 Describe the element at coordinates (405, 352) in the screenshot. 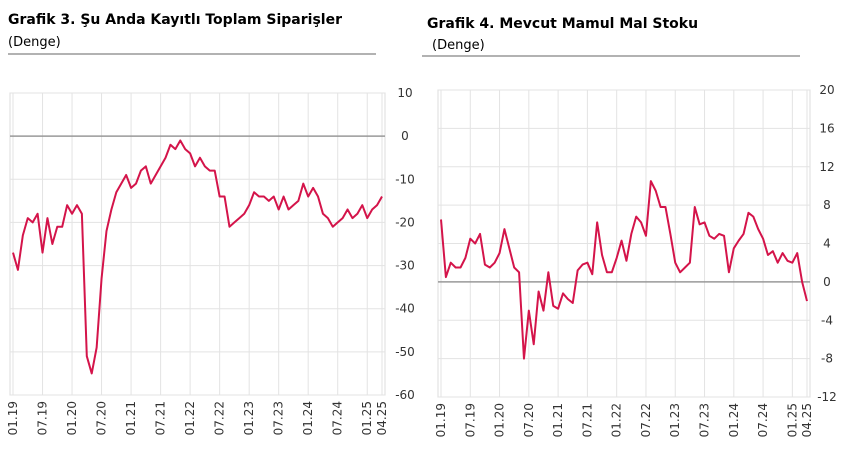

I see `y-tick-label: -50` at that location.